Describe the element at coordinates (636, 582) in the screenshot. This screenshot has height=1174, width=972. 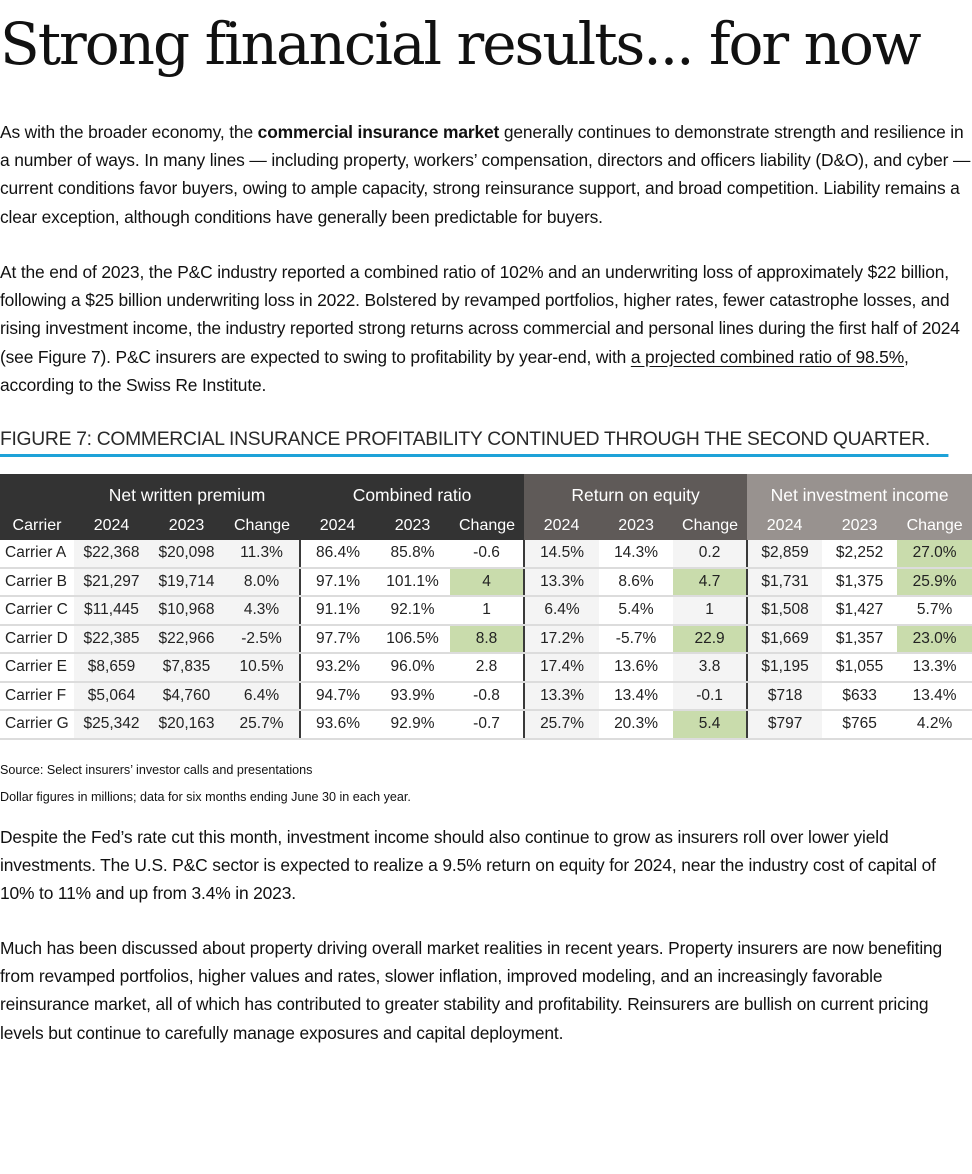
I see `cell-roe-2023: 8.6%` at that location.